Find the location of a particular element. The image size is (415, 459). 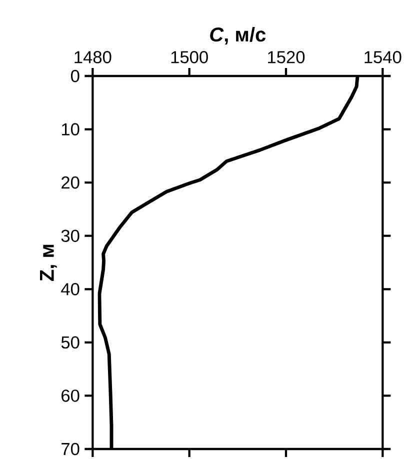

x-tick-label: 1500 is located at coordinates (189, 57).